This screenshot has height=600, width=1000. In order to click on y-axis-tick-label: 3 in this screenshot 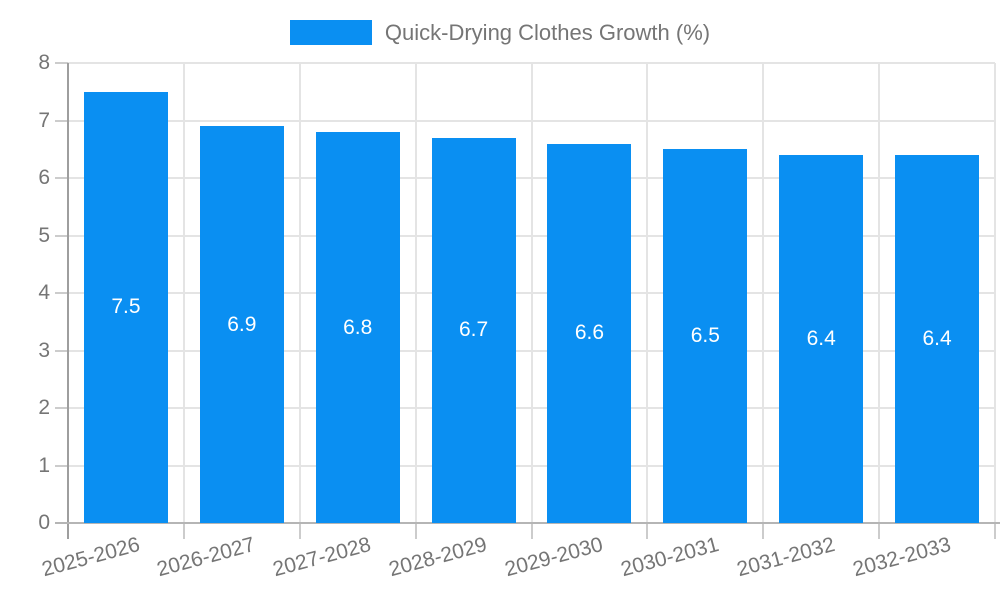, I will do `click(44, 350)`.